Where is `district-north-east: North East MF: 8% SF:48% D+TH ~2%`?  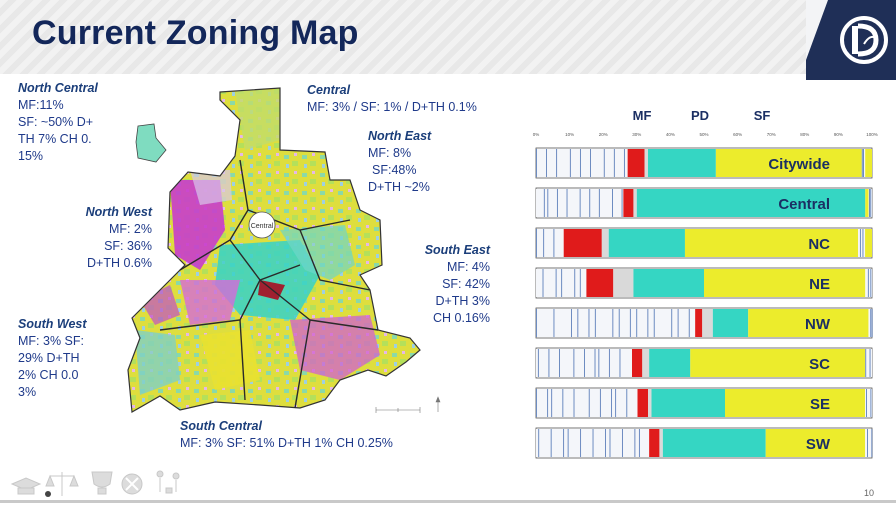
district-north-east: North East MF: 8% SF:48% D+TH ~2% is located at coordinates (423, 162).